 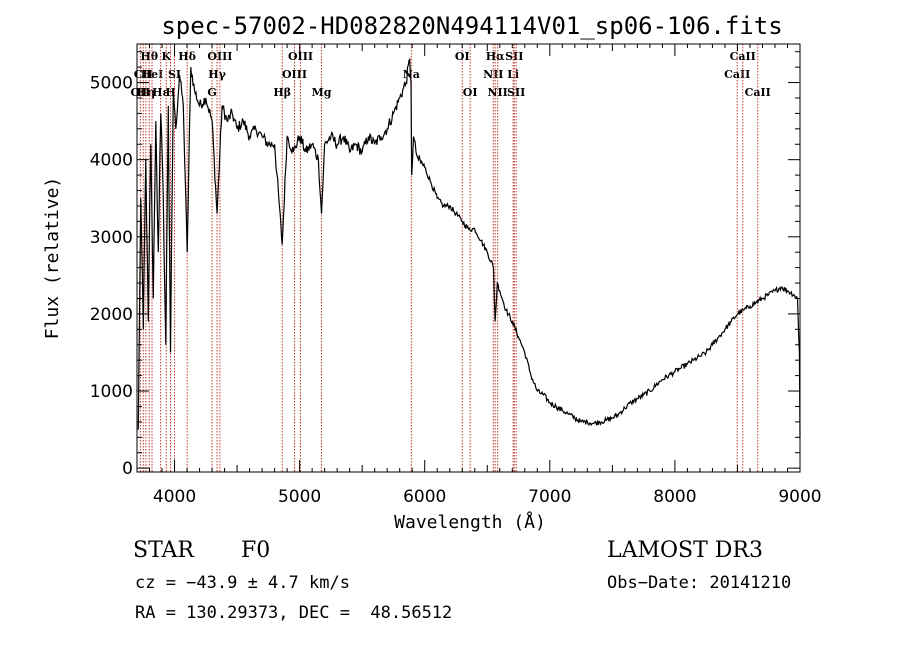 I want to click on emission-line-label: Hδ, so click(x=187, y=56).